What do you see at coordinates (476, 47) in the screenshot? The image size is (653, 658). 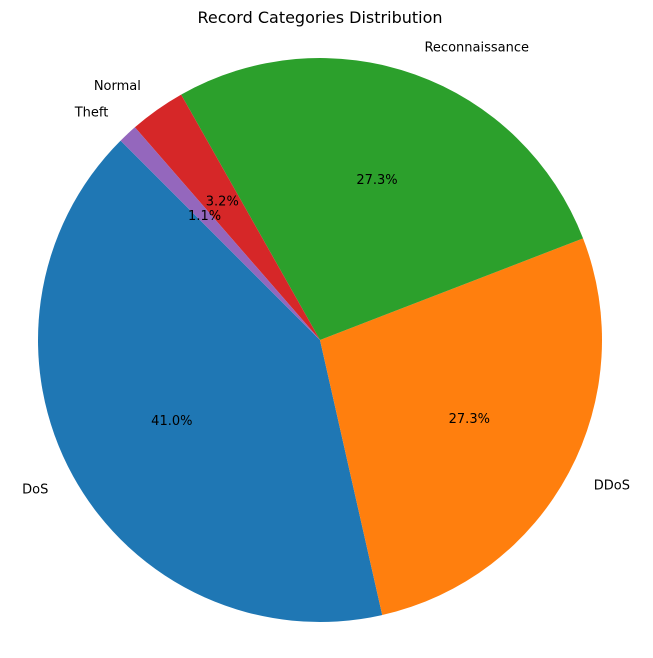 I see `slice-label-reconnaissance: Reconnaissance` at bounding box center [476, 47].